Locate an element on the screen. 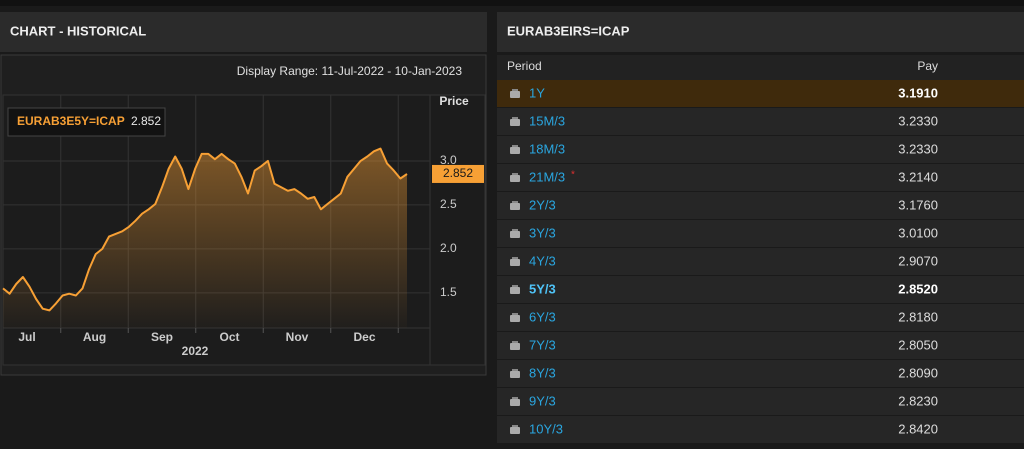 This screenshot has height=449, width=1024. price-line is located at coordinates (205, 229).